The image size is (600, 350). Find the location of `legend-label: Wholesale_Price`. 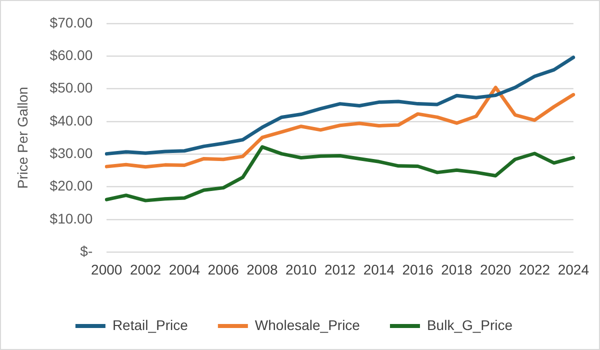

legend-label: Wholesale_Price is located at coordinates (307, 324).